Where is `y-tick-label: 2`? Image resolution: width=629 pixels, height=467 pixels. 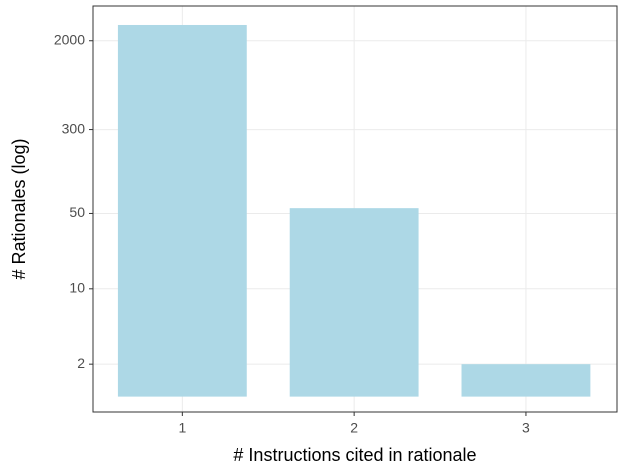 y-tick-label: 2 is located at coordinates (81, 363).